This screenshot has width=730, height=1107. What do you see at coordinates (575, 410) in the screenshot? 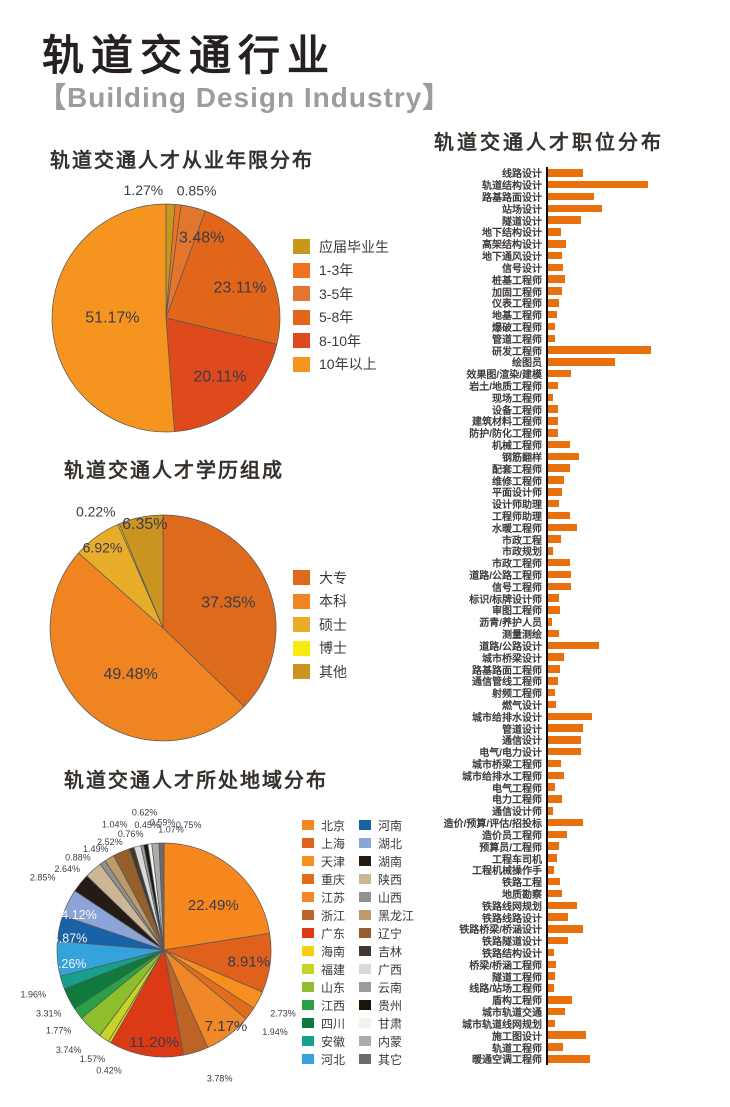
I see `bar-row: 设备工程师` at bounding box center [575, 410].